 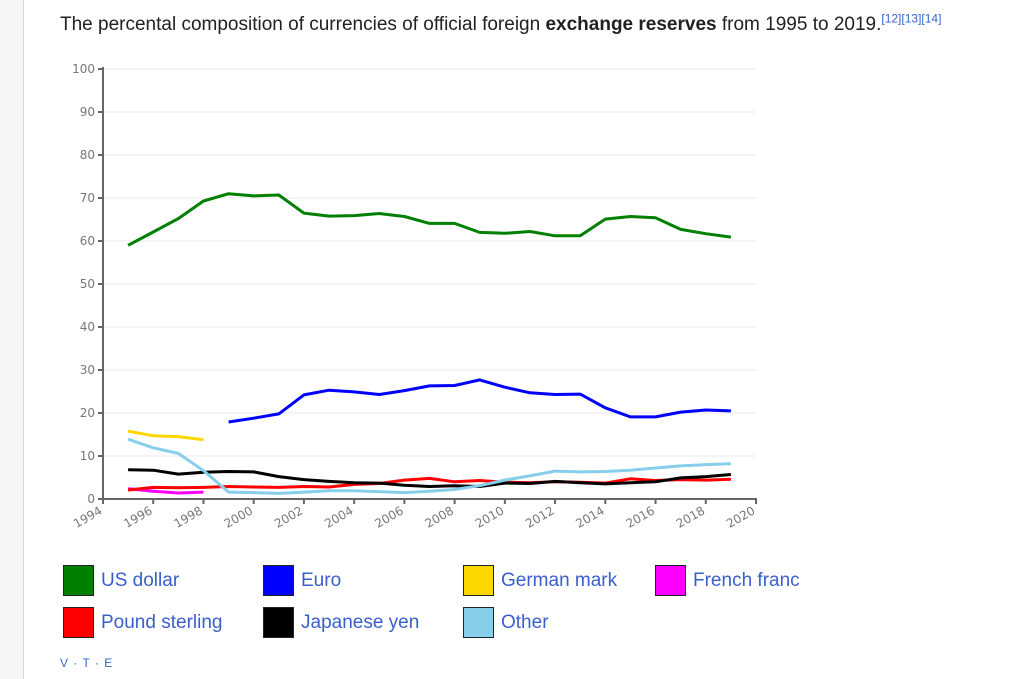 What do you see at coordinates (525, 622) in the screenshot?
I see `legend-label: Other` at bounding box center [525, 622].